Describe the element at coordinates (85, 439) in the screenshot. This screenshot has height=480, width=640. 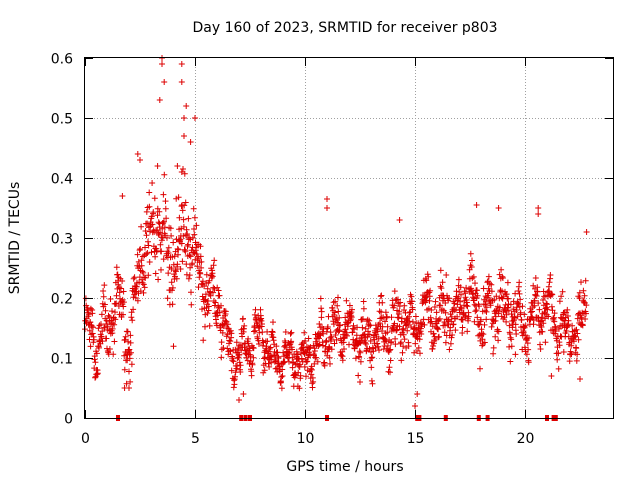
I see `x-tick-label: 0` at that location.